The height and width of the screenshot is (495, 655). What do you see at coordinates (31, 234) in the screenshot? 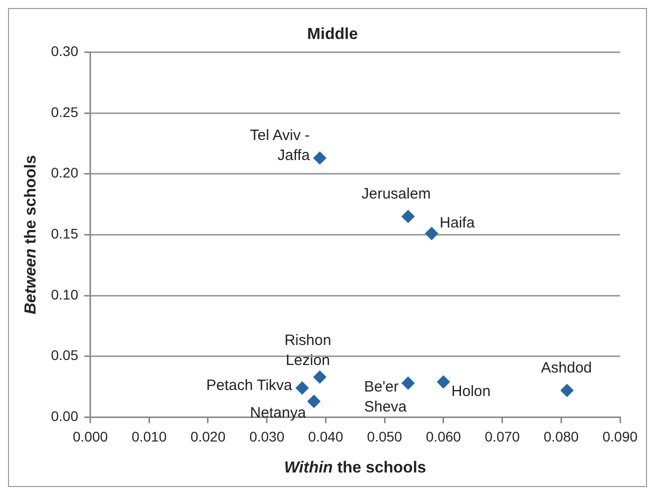
I see `y-axis-title: Between the schools` at bounding box center [31, 234].